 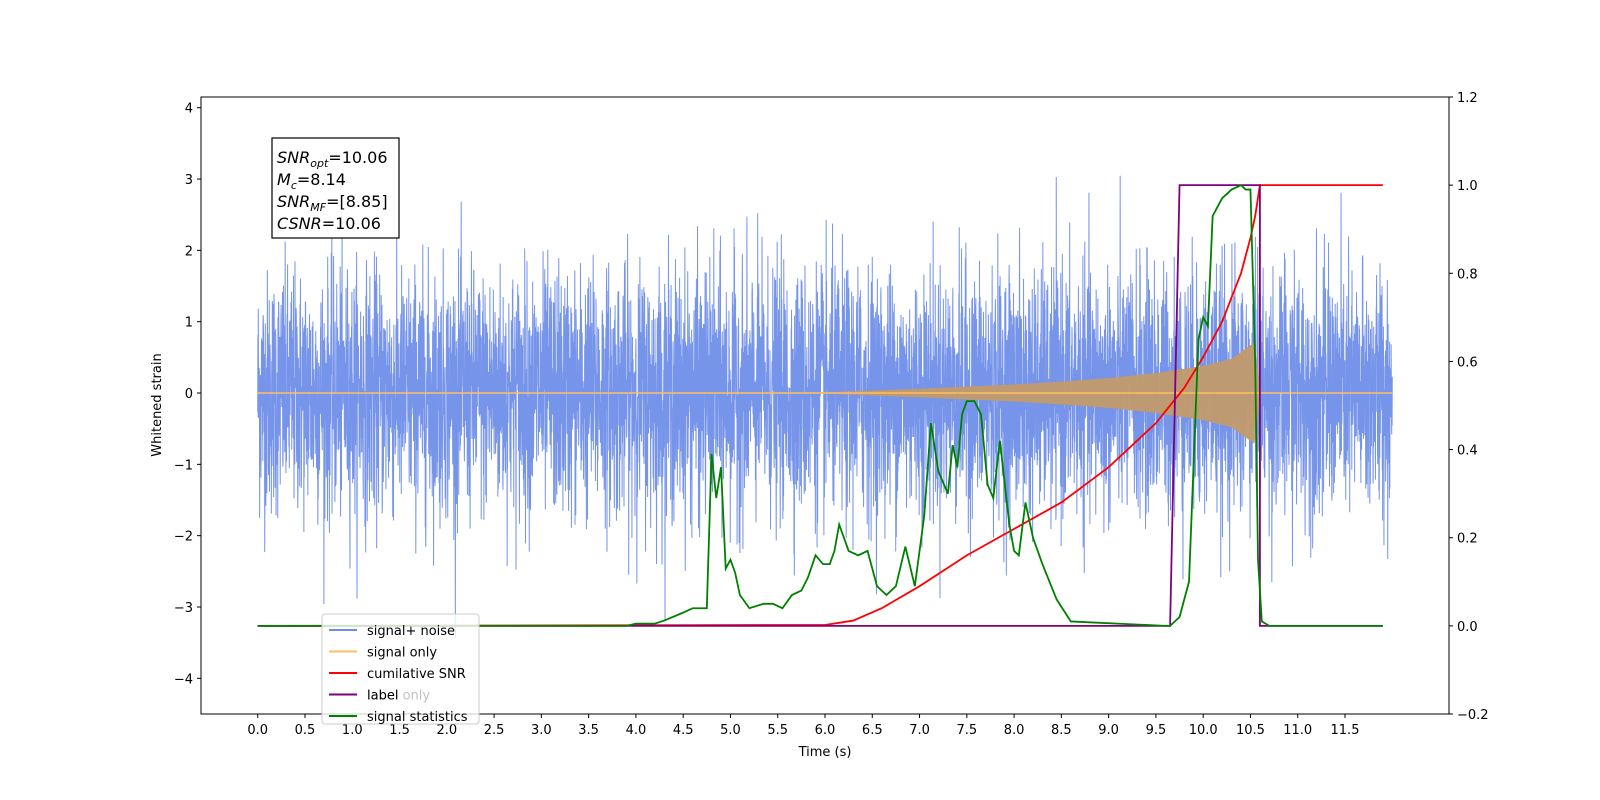 What do you see at coordinates (683, 730) in the screenshot?
I see `x-tick-label: 4.5` at bounding box center [683, 730].